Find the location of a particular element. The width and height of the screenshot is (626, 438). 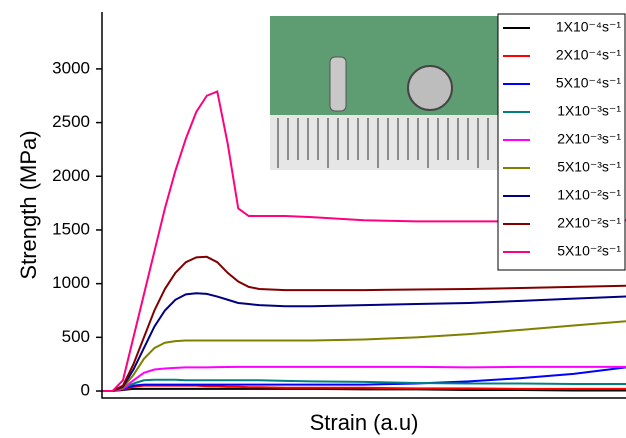

legend-label: 5X10⁻²s⁻¹ is located at coordinates (589, 251).